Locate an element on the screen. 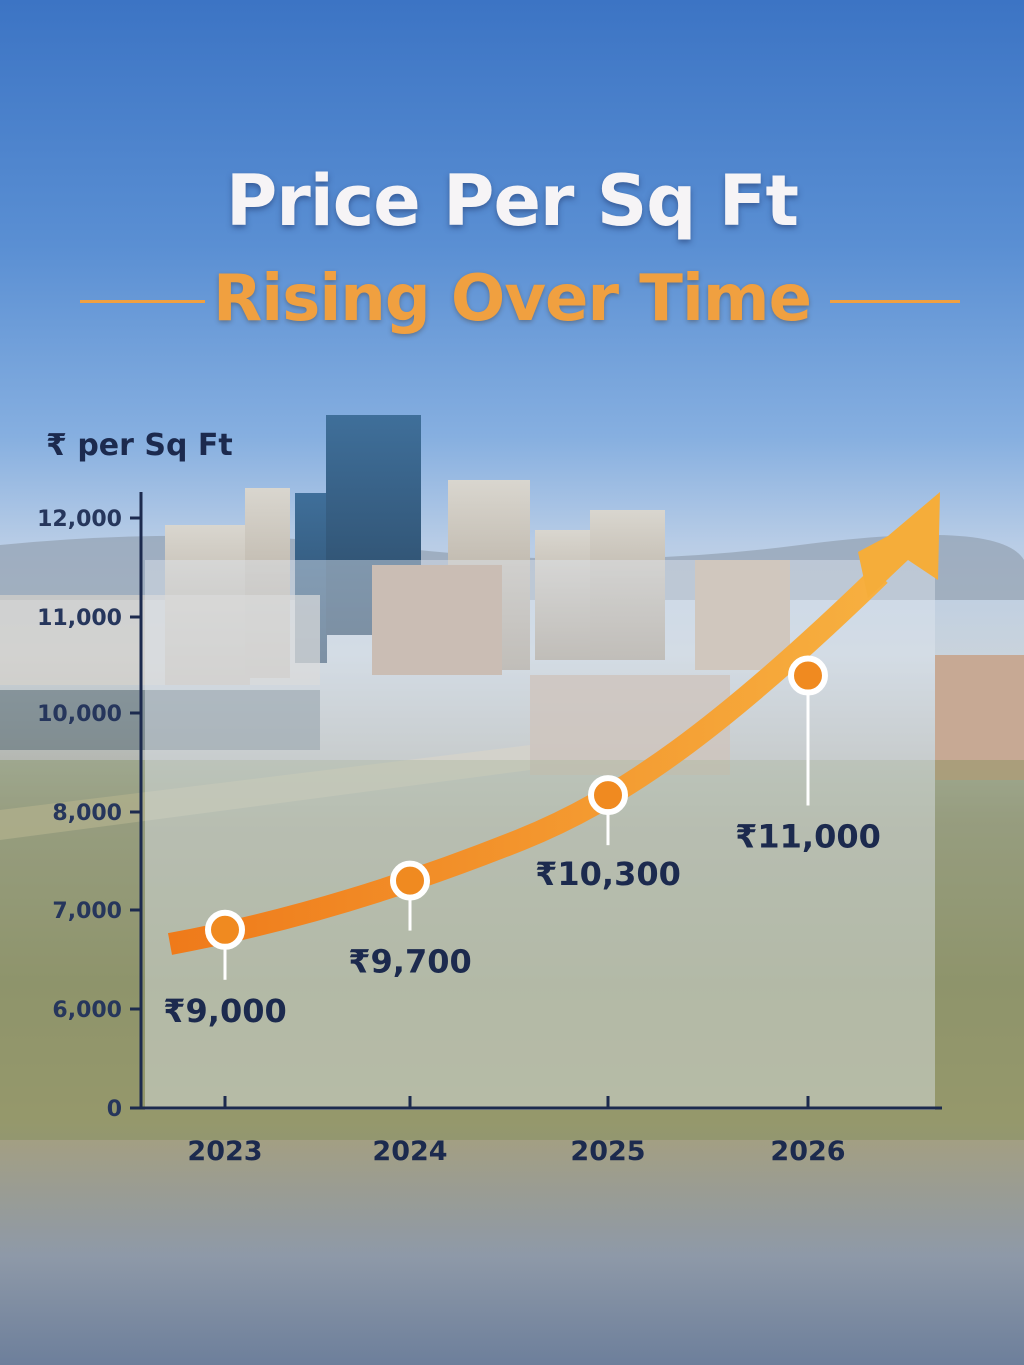 The width and height of the screenshot is (1024, 1365). data-label: ₹9,700 is located at coordinates (409, 962).